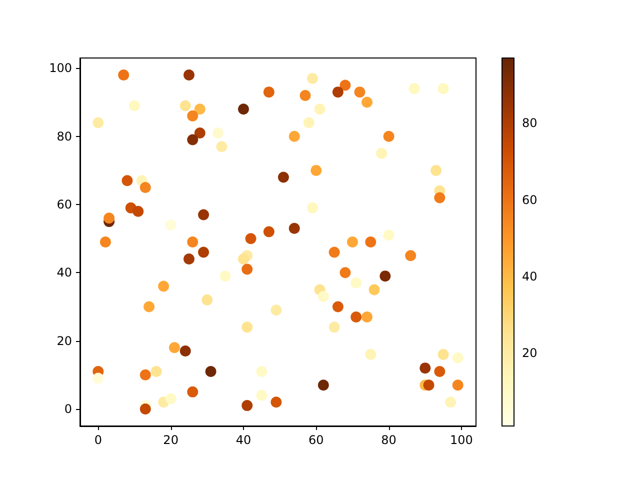  What do you see at coordinates (461, 440) in the screenshot?
I see `x-tick-label: 100` at bounding box center [461, 440].